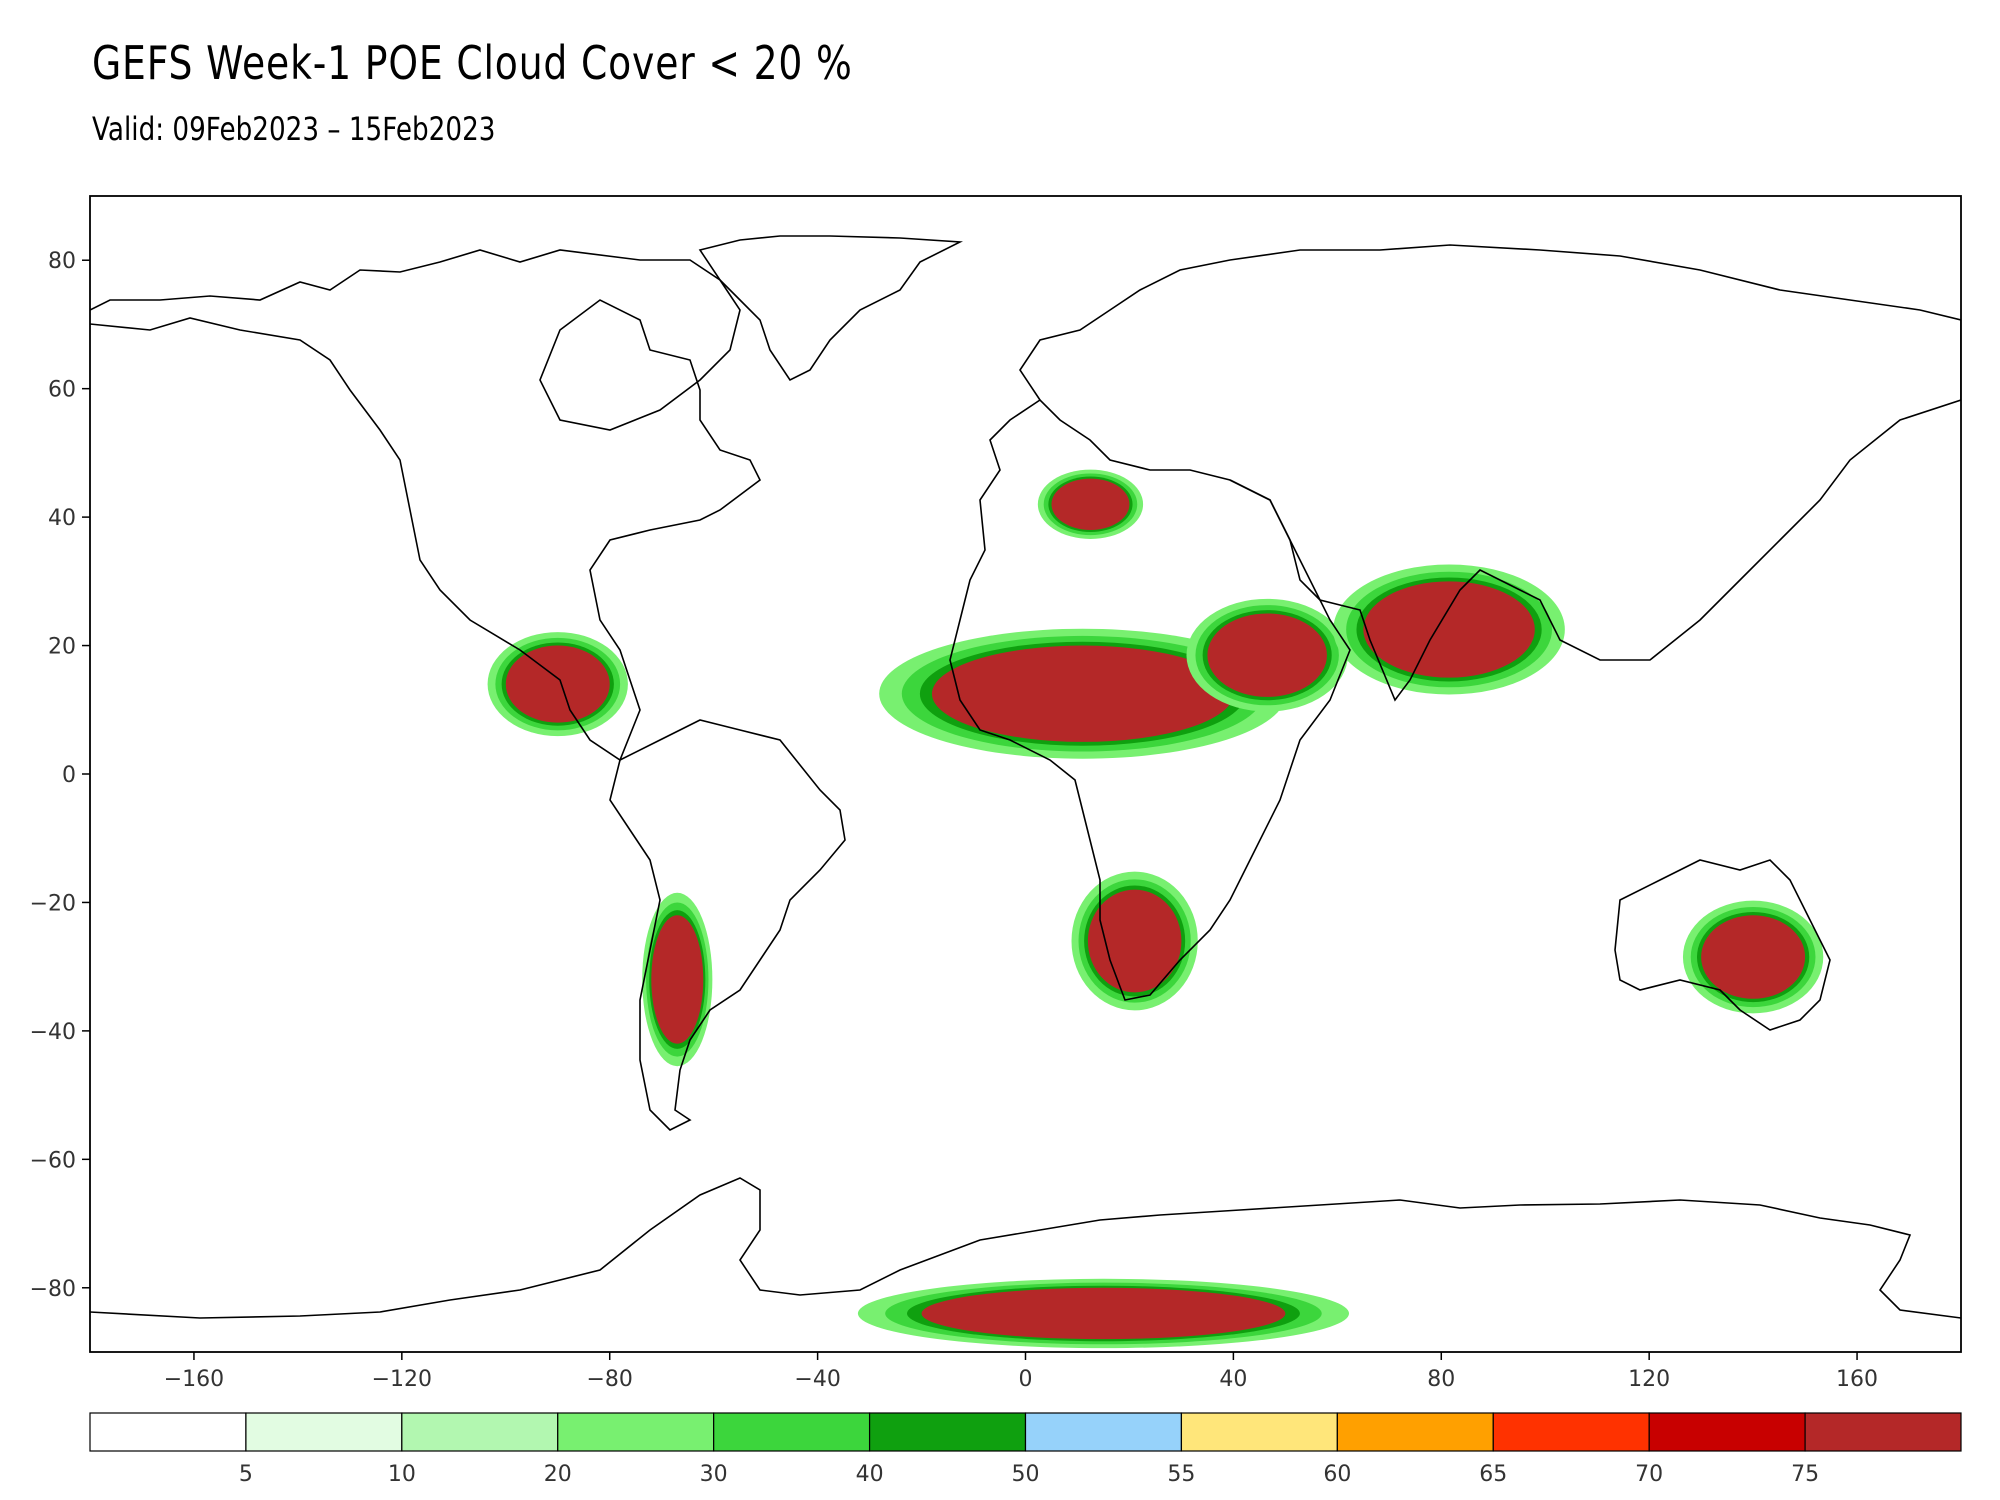  Describe the element at coordinates (1805, 1474) in the screenshot. I see `colorbar-label: 75` at that location.